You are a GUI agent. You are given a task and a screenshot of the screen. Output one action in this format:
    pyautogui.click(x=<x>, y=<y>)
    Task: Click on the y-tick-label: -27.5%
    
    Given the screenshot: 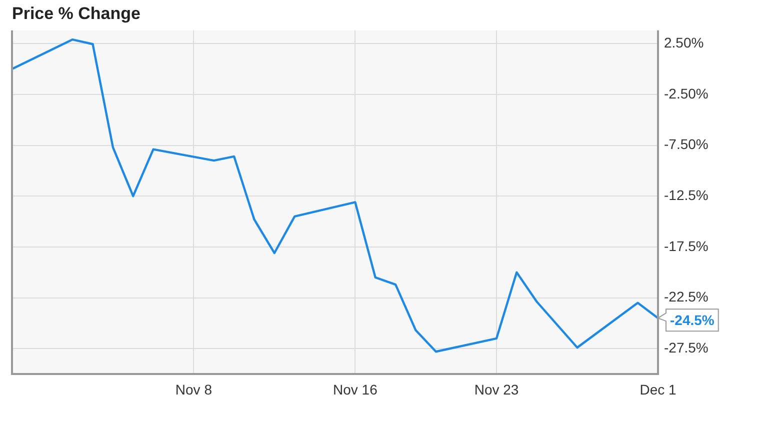 What is the action you would take?
    pyautogui.click(x=686, y=347)
    